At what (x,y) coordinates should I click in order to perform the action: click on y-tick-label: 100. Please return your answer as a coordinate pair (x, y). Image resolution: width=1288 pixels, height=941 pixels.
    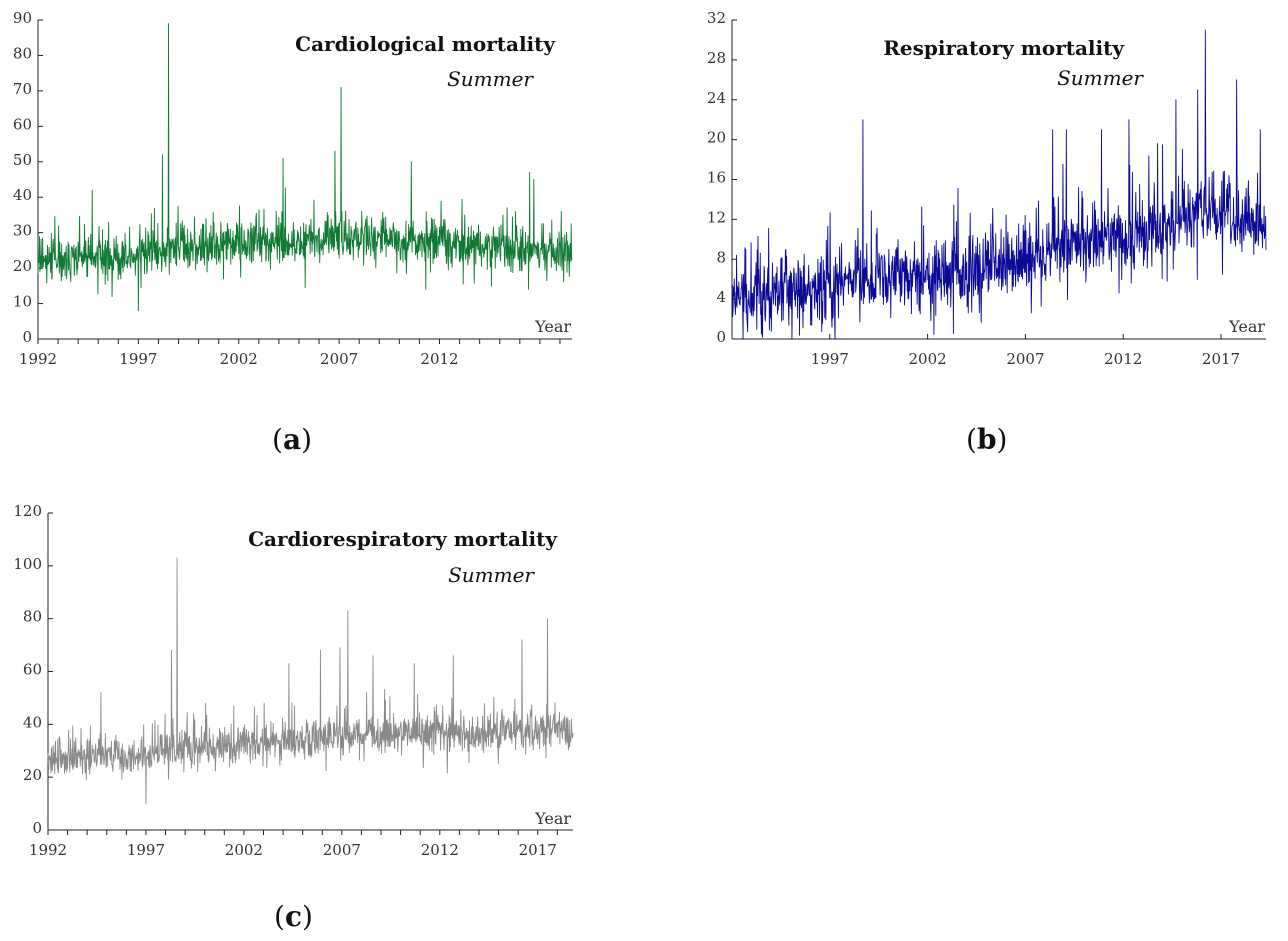
    Looking at the image, I should click on (27, 564).